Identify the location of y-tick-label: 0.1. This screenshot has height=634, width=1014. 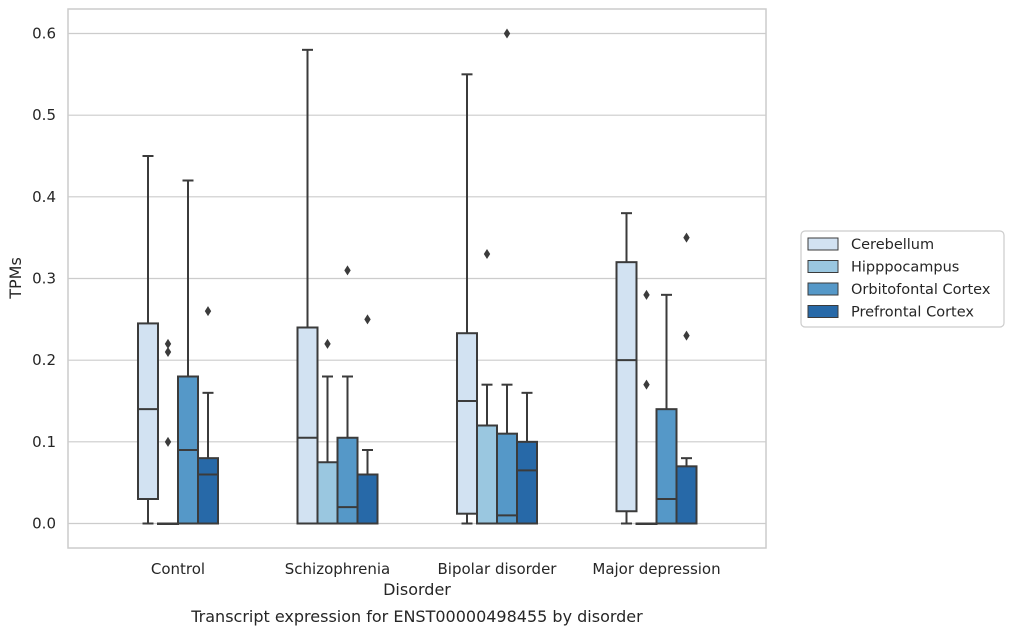
(44, 442).